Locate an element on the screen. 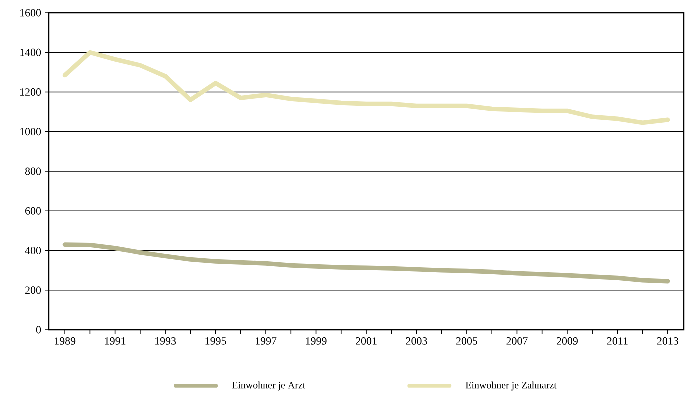 This screenshot has width=685, height=407. y-tick-label: 0 is located at coordinates (39, 330).